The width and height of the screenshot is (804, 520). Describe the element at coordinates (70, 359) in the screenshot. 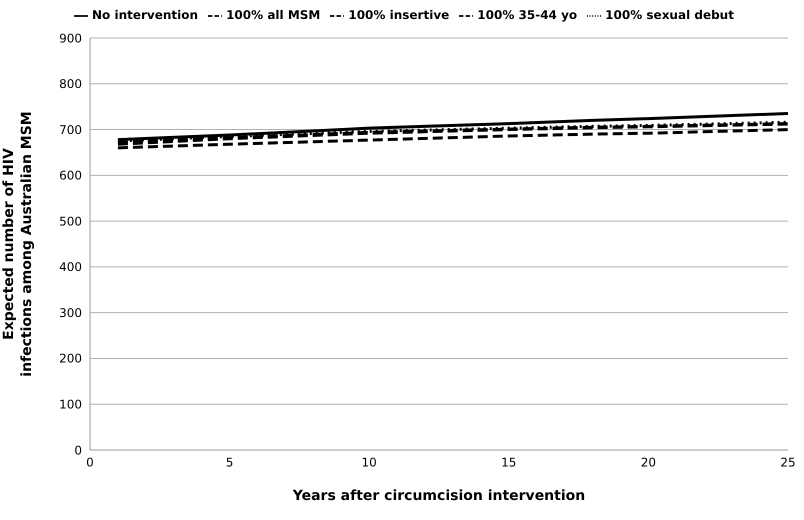

I see `y-tick-label: 200` at that location.